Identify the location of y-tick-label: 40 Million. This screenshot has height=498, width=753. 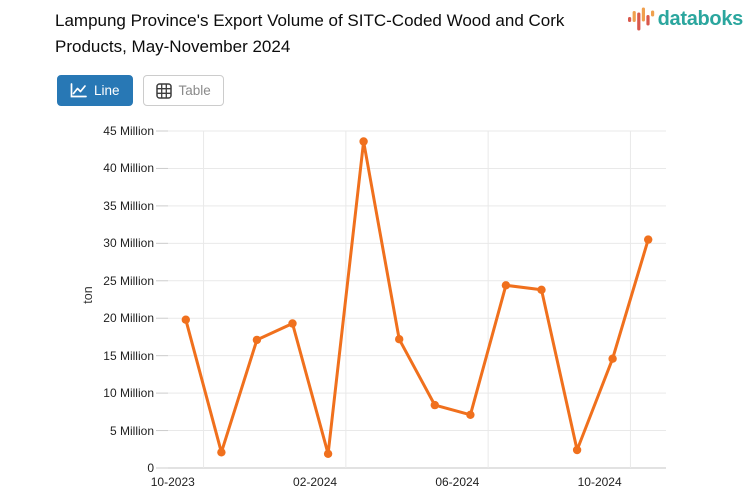
(128, 168).